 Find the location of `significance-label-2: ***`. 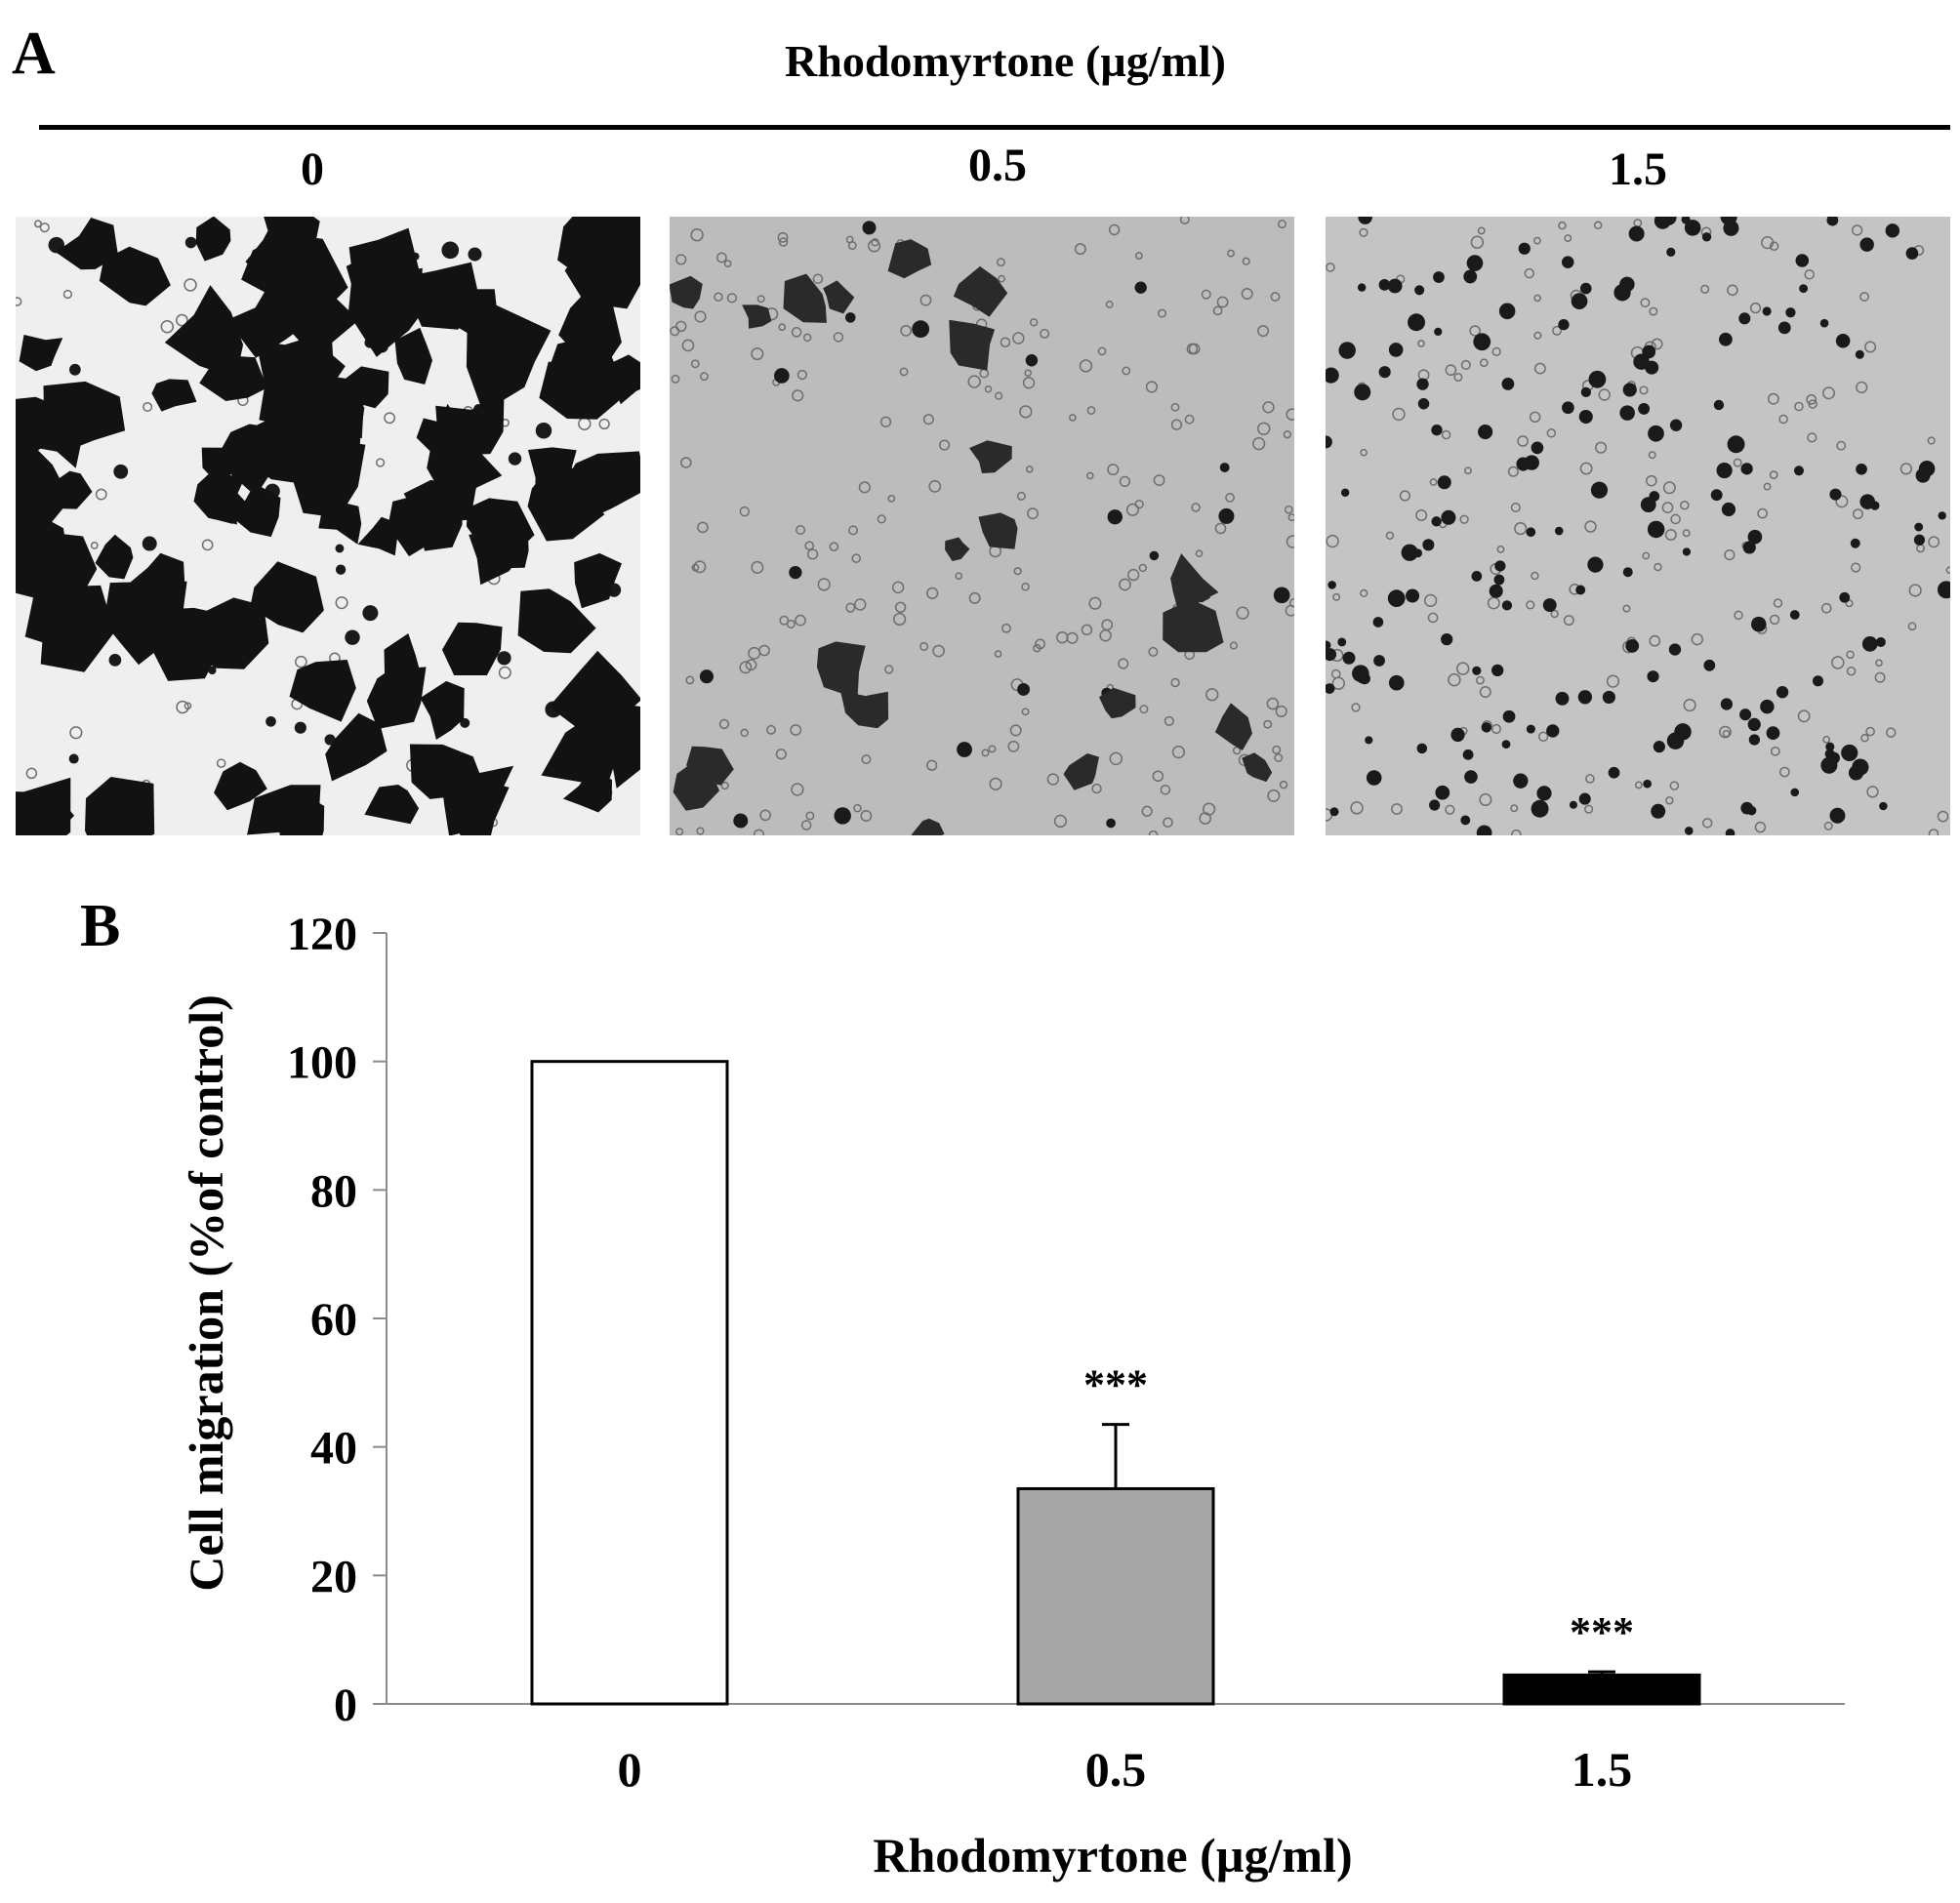

significance-label-2: *** is located at coordinates (1602, 1632).